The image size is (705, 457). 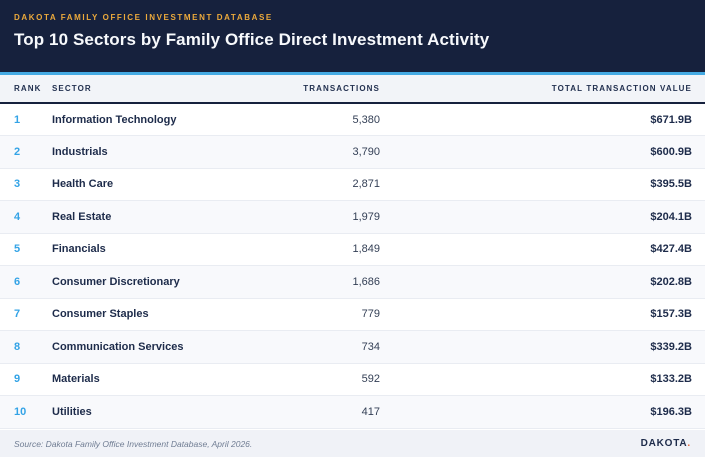 I want to click on value-cell: $202.8B, so click(x=671, y=281).